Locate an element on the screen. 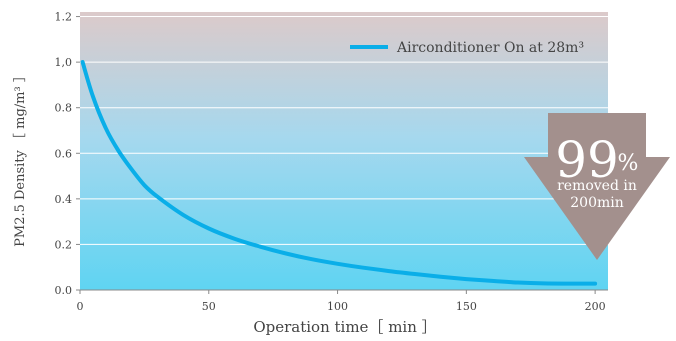  y-tick-label-5: 1,0 is located at coordinates (64, 62).